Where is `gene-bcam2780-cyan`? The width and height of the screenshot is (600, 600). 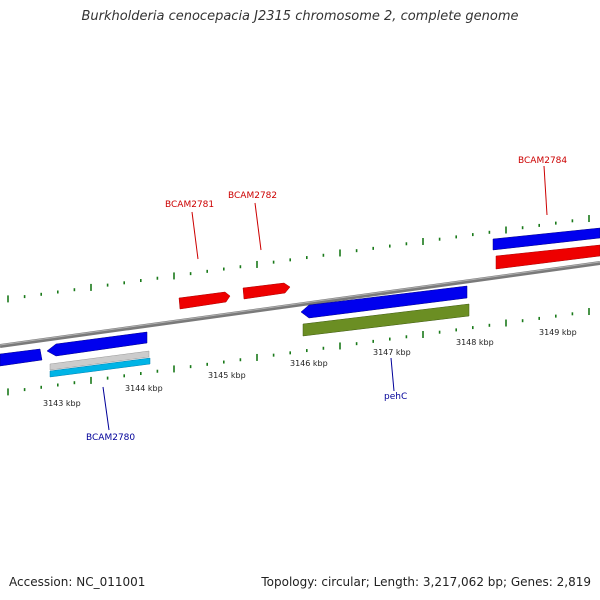
gene-bcam2780-cyan is located at coordinates (100, 367).